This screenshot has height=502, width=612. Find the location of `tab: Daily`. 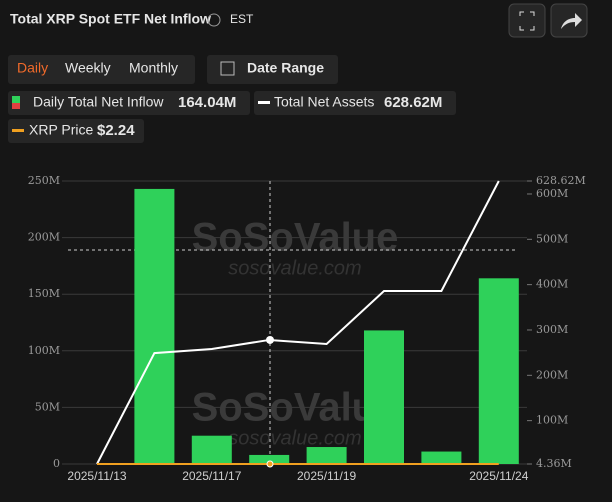

tab: Daily is located at coordinates (32, 68).